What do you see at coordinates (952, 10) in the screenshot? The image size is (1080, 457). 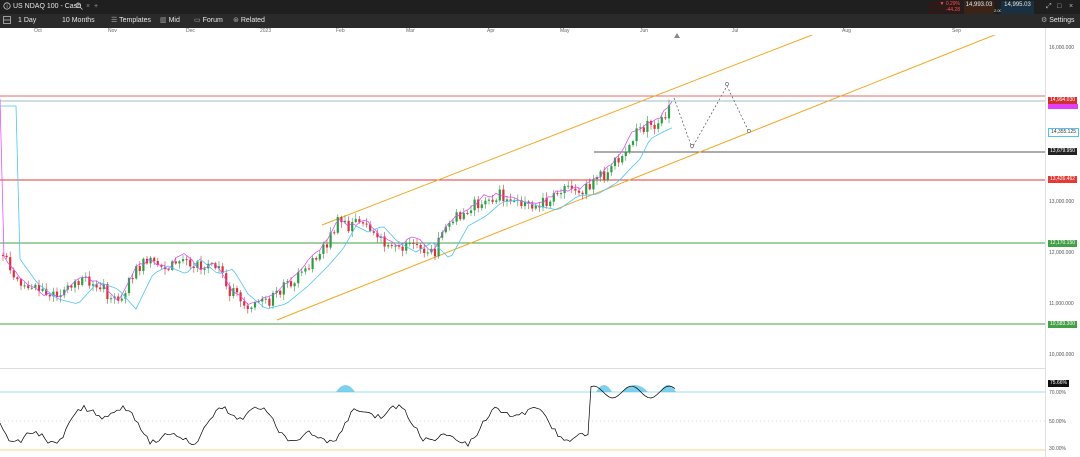 I see `change-points: -44.28` at bounding box center [952, 10].